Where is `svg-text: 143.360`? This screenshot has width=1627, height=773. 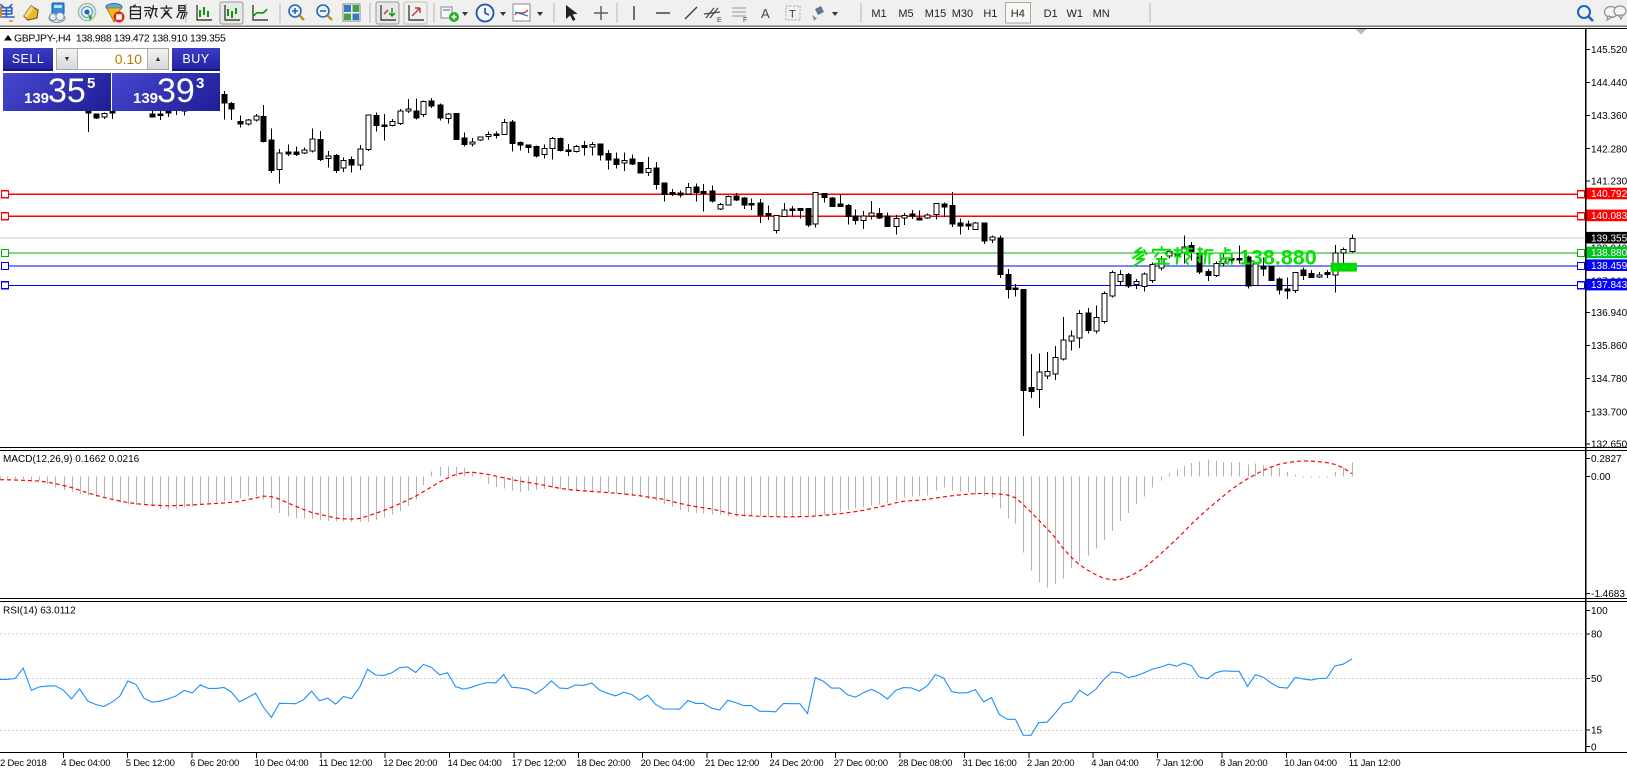
svg-text: 143.360 is located at coordinates (1609, 116).